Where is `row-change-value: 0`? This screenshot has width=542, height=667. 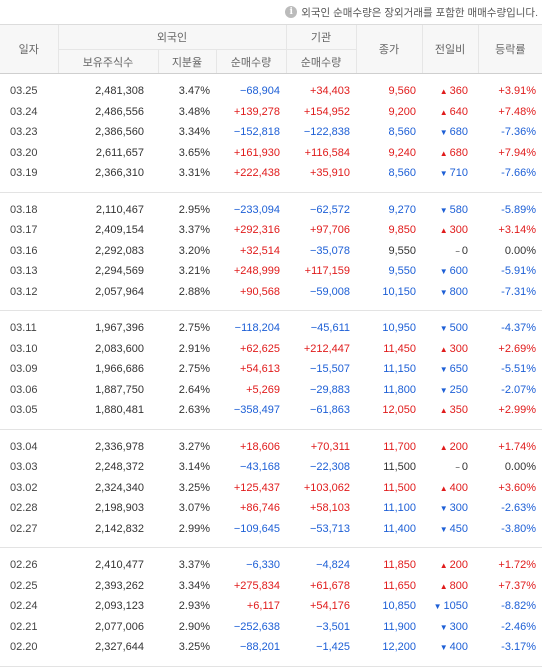 row-change-value: 0 is located at coordinates (465, 250).